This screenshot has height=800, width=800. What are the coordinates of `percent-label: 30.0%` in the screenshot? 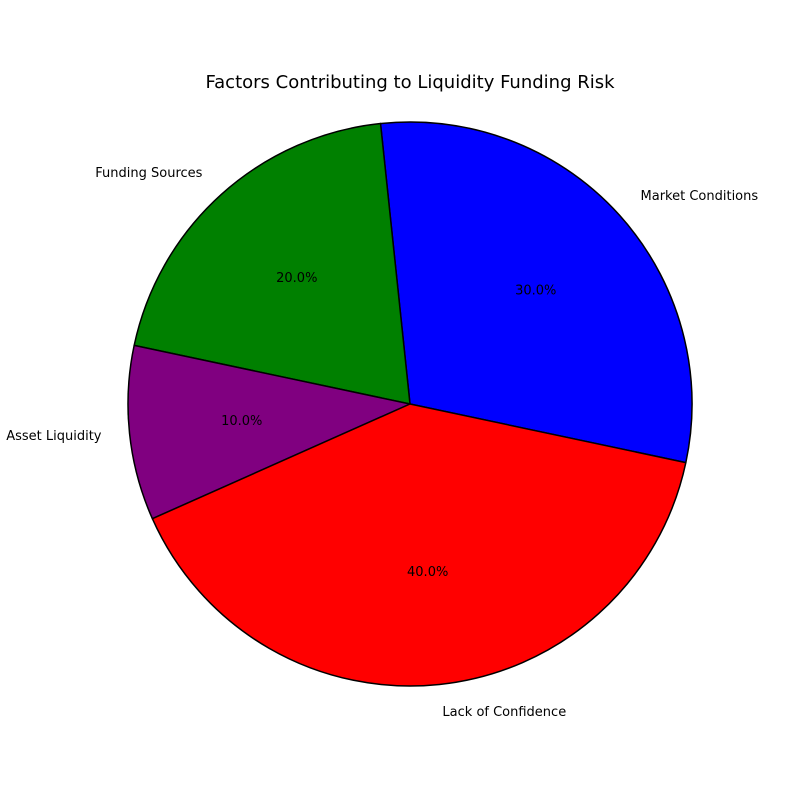 It's located at (535, 290).